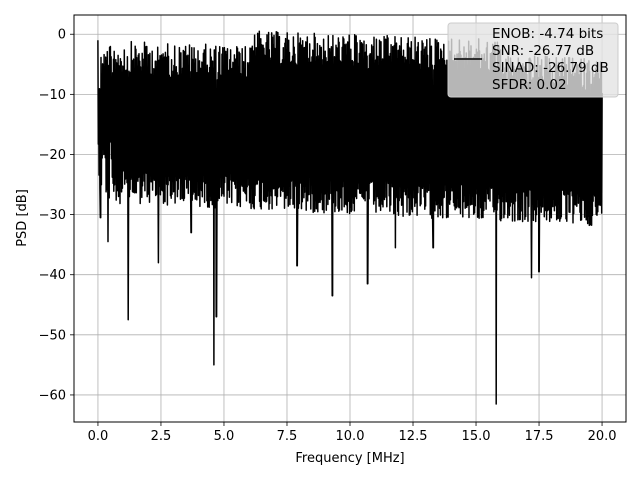  What do you see at coordinates (62, 35) in the screenshot?
I see `y-tick-label: 0` at bounding box center [62, 35].